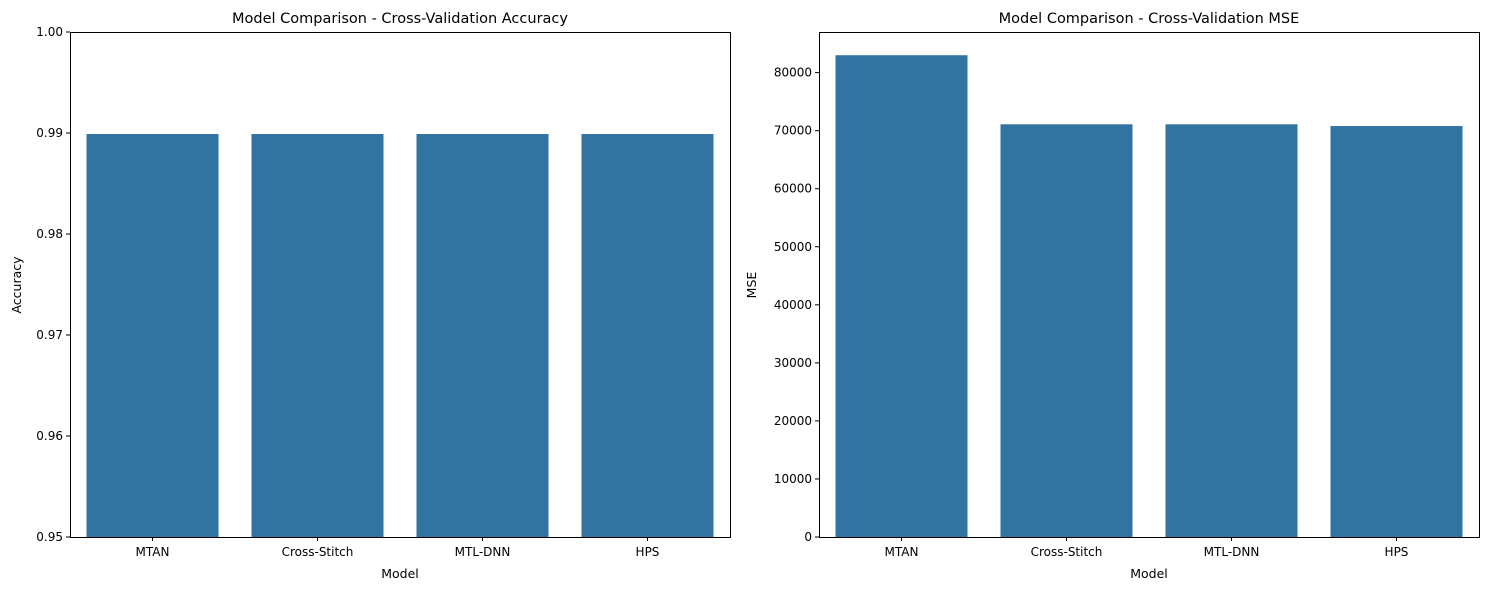 The image size is (1489, 590). I want to click on y-tick-label: 40000, so click(793, 305).